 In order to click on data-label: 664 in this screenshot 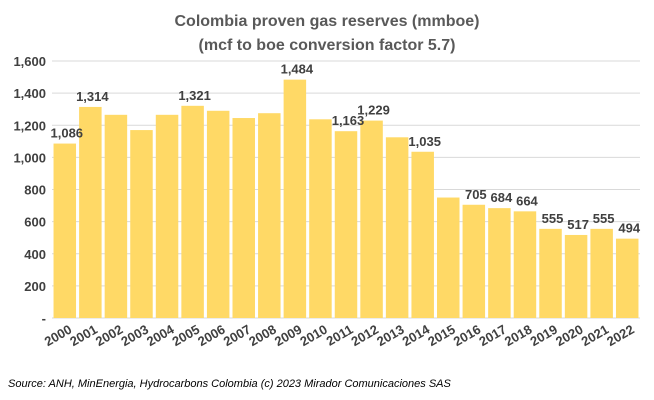, I will do `click(527, 200)`.